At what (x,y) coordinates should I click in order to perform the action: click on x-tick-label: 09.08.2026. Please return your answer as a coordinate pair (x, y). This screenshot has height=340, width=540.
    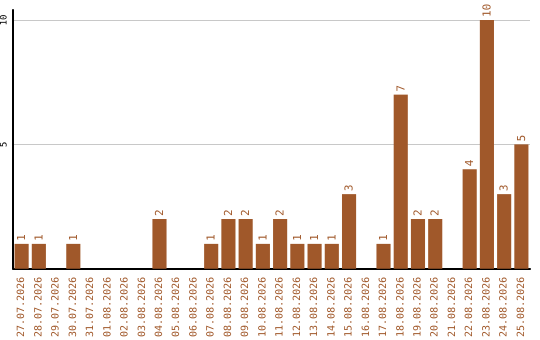
    Looking at the image, I should click on (246, 307).